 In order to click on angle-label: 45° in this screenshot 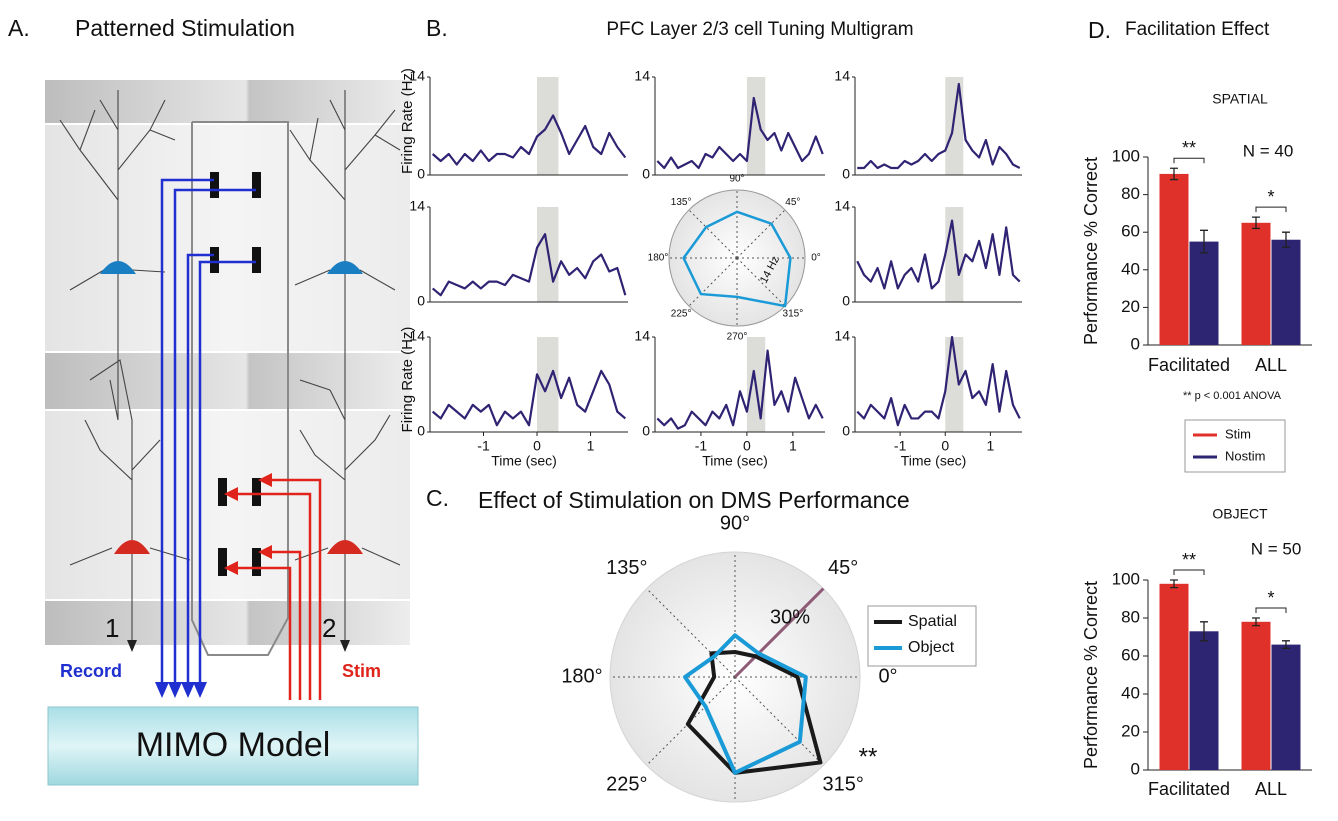, I will do `click(792, 202)`.